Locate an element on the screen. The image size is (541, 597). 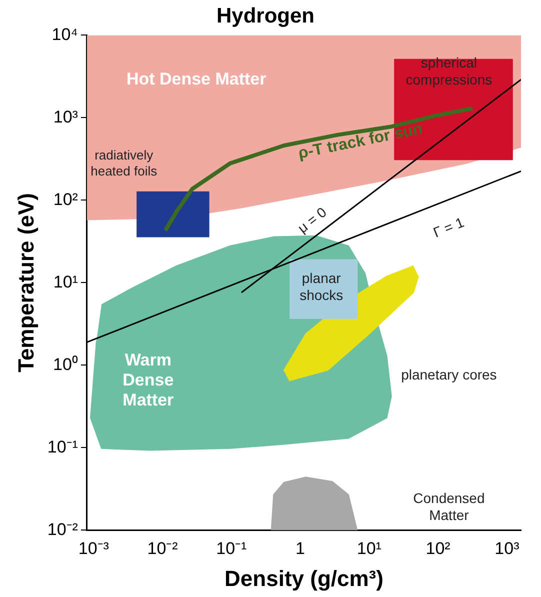
annotation: Hot Dense Matter is located at coordinates (196, 78).